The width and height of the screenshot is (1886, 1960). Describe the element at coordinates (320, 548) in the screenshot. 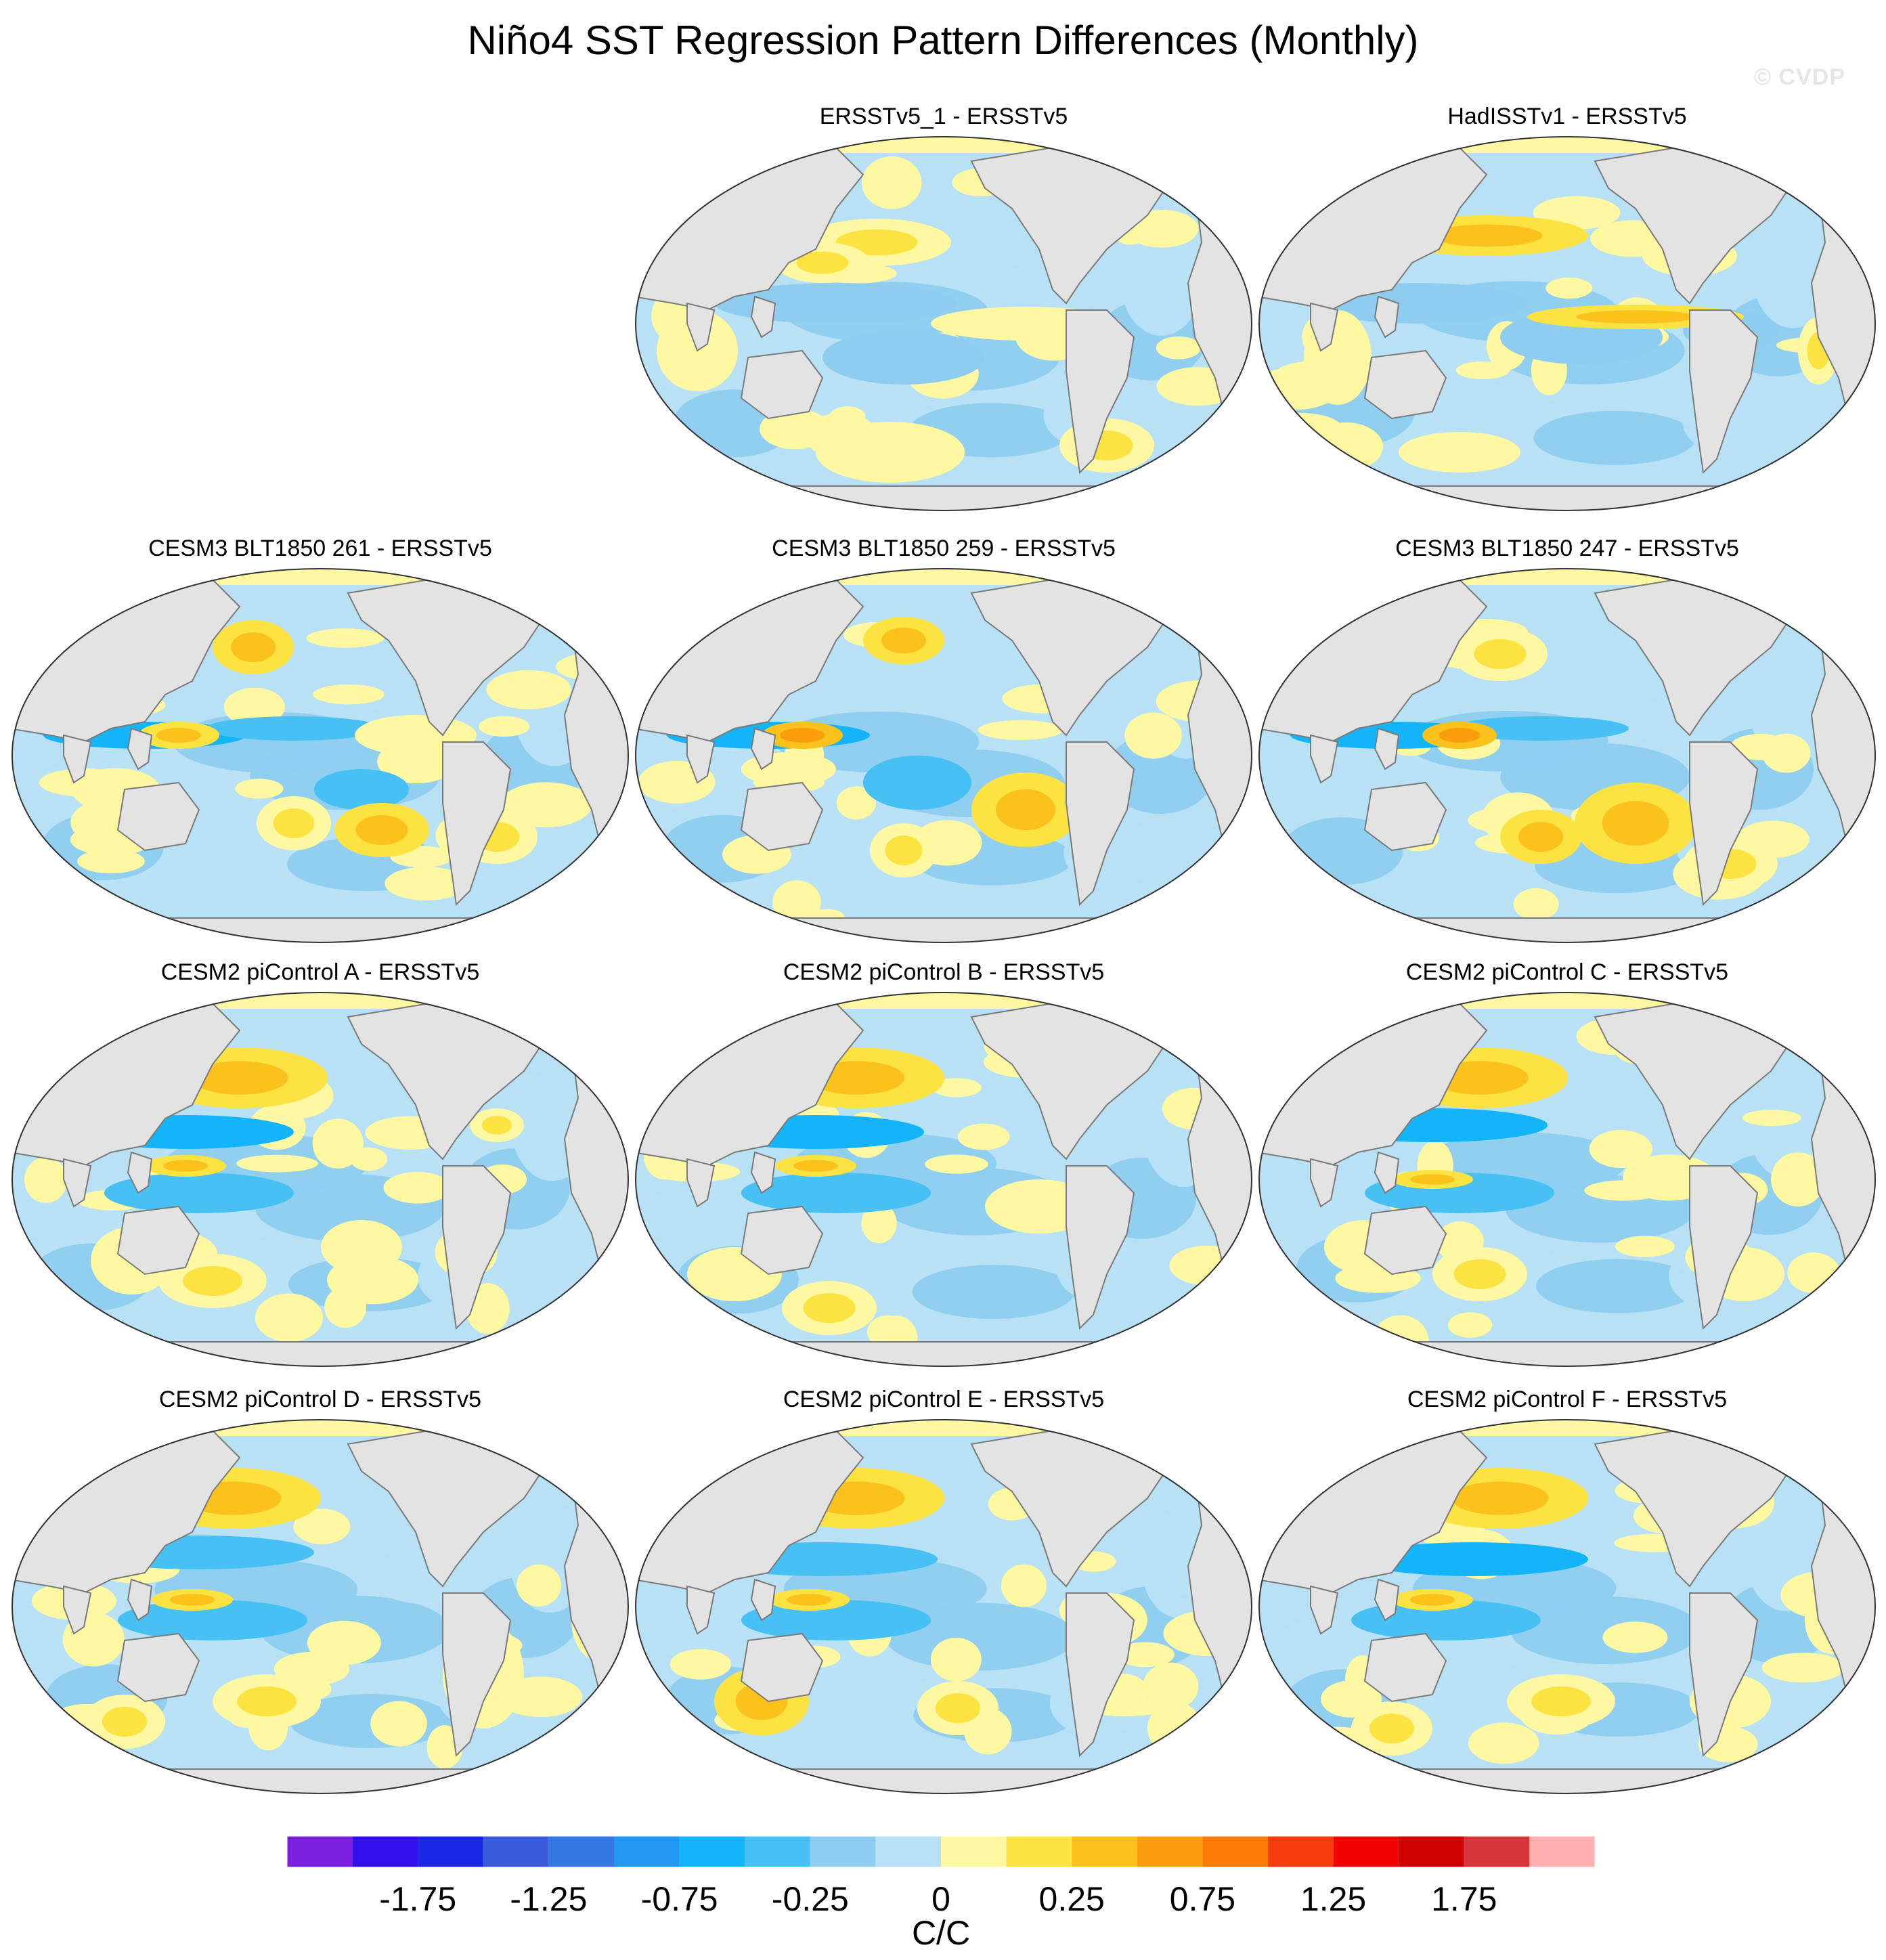

I see `panel-title: CESM3 BLT1850 261 - ERSSTv5` at that location.